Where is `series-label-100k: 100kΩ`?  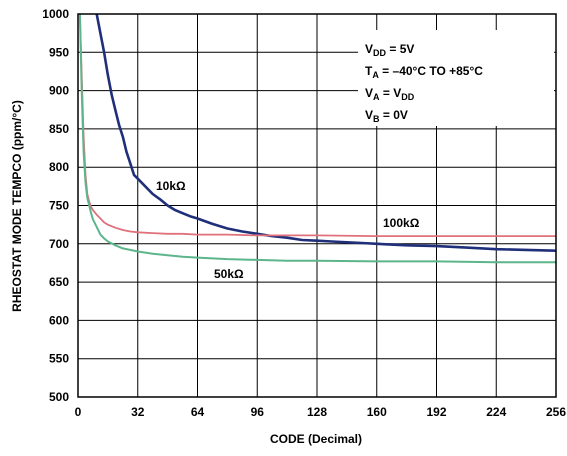 series-label-100k: 100kΩ is located at coordinates (401, 223).